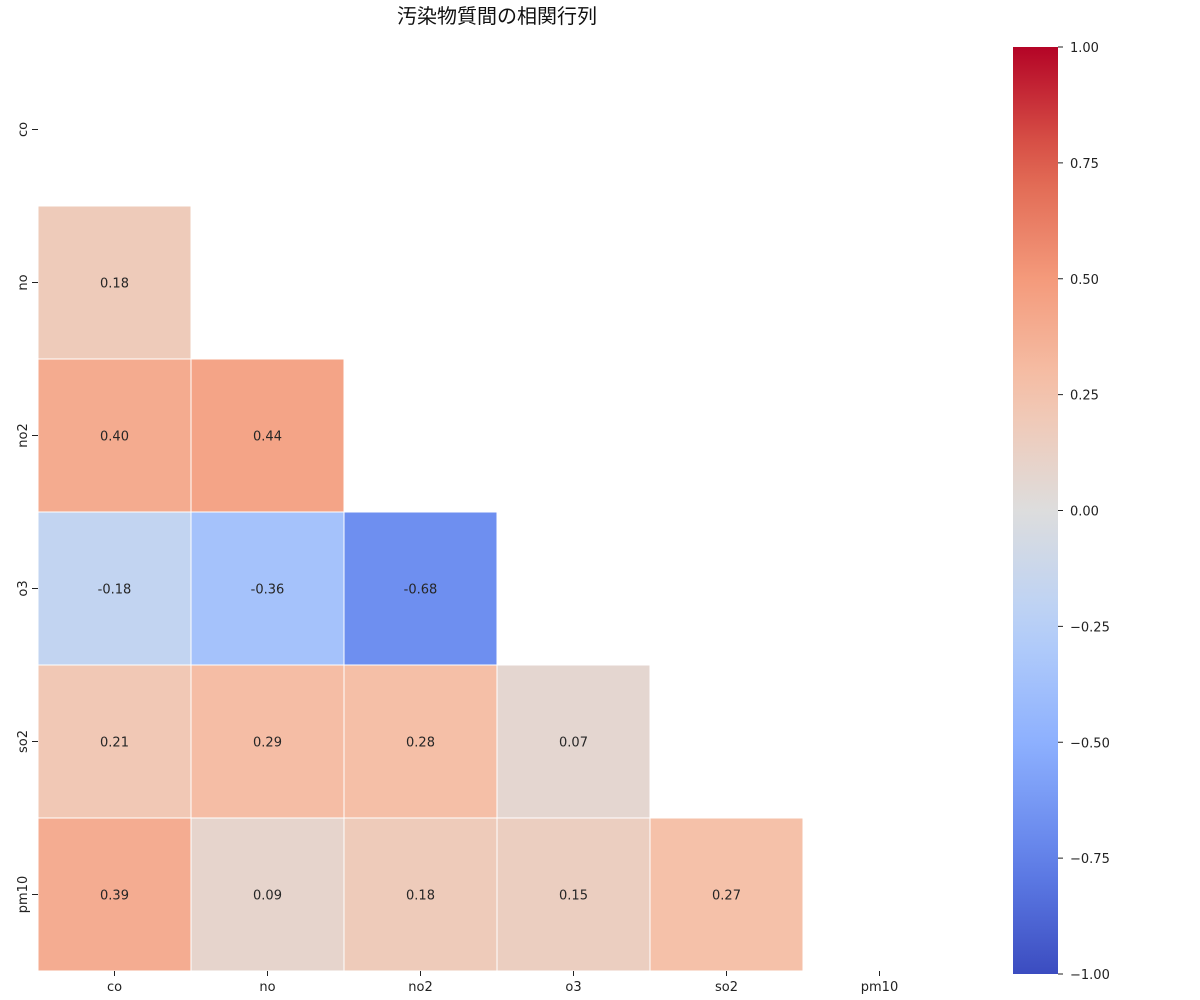 The height and width of the screenshot is (1000, 1200). What do you see at coordinates (879, 987) in the screenshot?
I see `x-tick-label: pm10` at bounding box center [879, 987].